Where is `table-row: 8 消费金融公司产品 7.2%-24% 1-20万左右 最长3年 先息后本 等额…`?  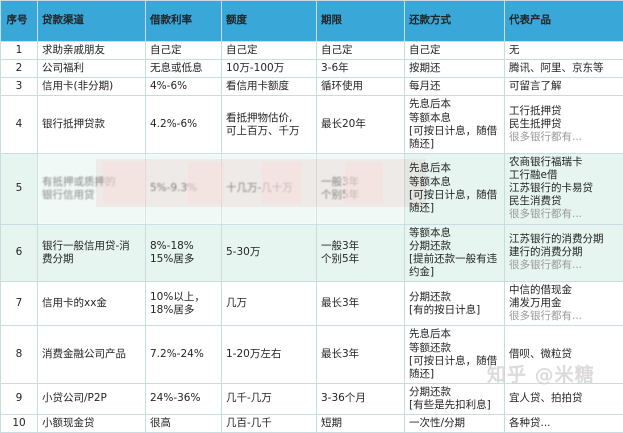
table-row: 8 消费金融公司产品 7.2%-24% 1-20万左右 最长3年 先息后本 等额… is located at coordinates (312, 355).